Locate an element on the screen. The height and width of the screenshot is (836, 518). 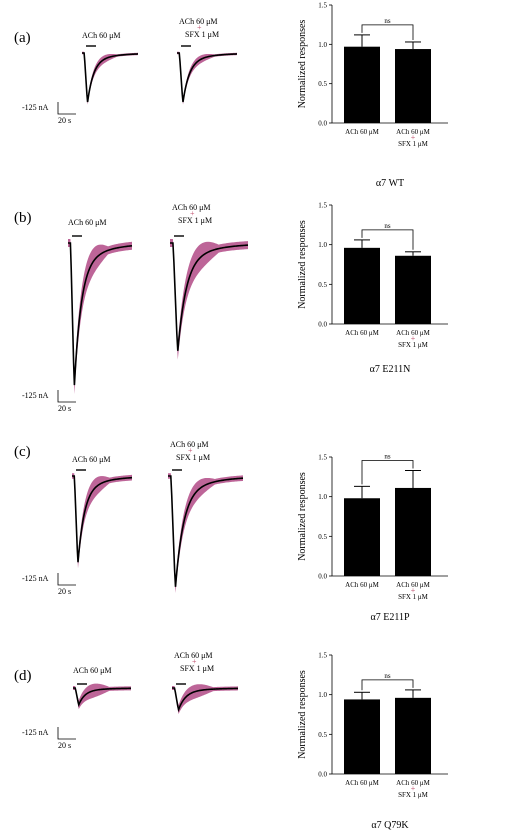
genotype-label: α7 WT is located at coordinates (390, 183).